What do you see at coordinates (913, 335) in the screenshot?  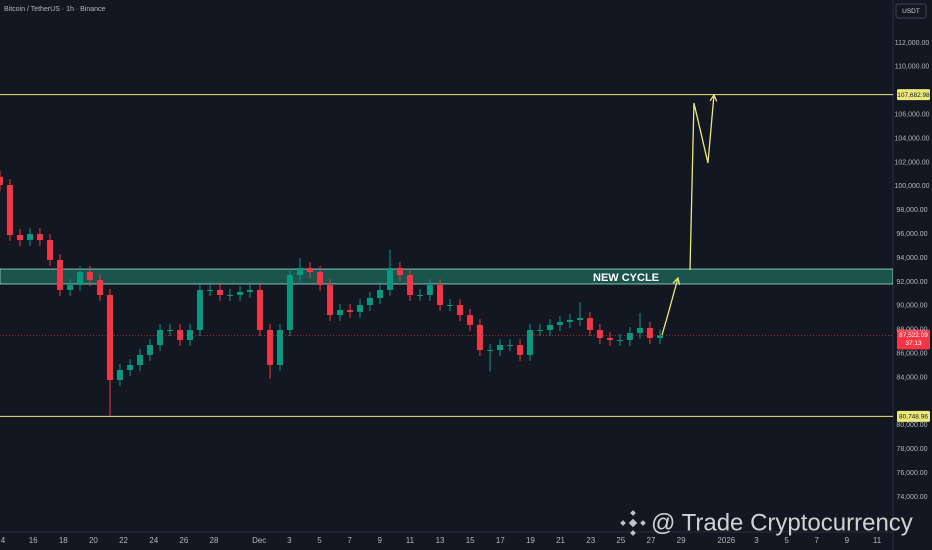 I see `last-price-label: 87,522.09` at bounding box center [913, 335].